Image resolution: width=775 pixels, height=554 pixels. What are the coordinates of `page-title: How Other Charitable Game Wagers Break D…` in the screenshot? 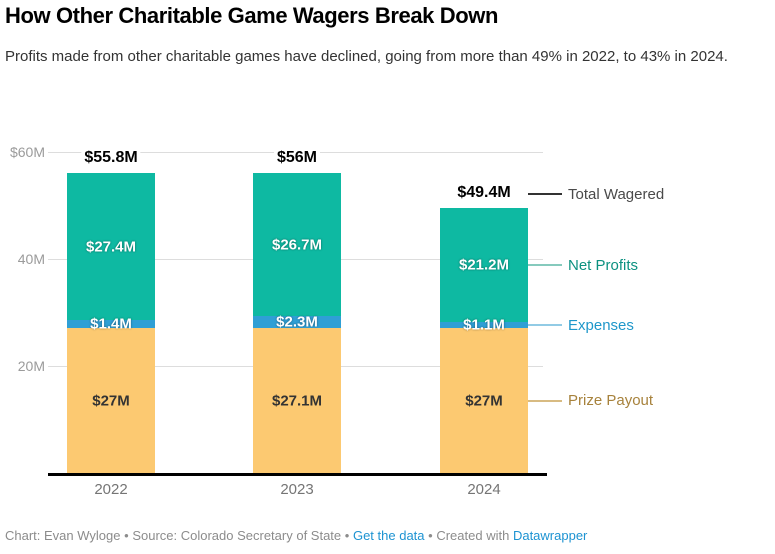 It's located at (252, 15).